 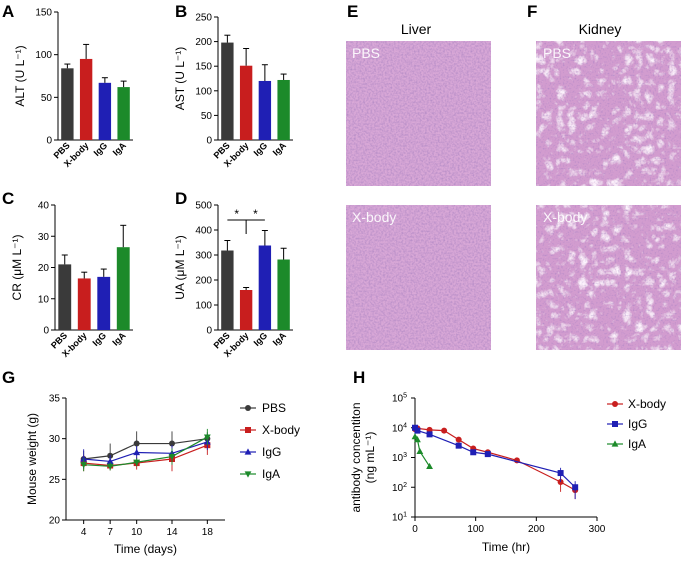 I want to click on y-tick-label: 300, so click(x=203, y=256).